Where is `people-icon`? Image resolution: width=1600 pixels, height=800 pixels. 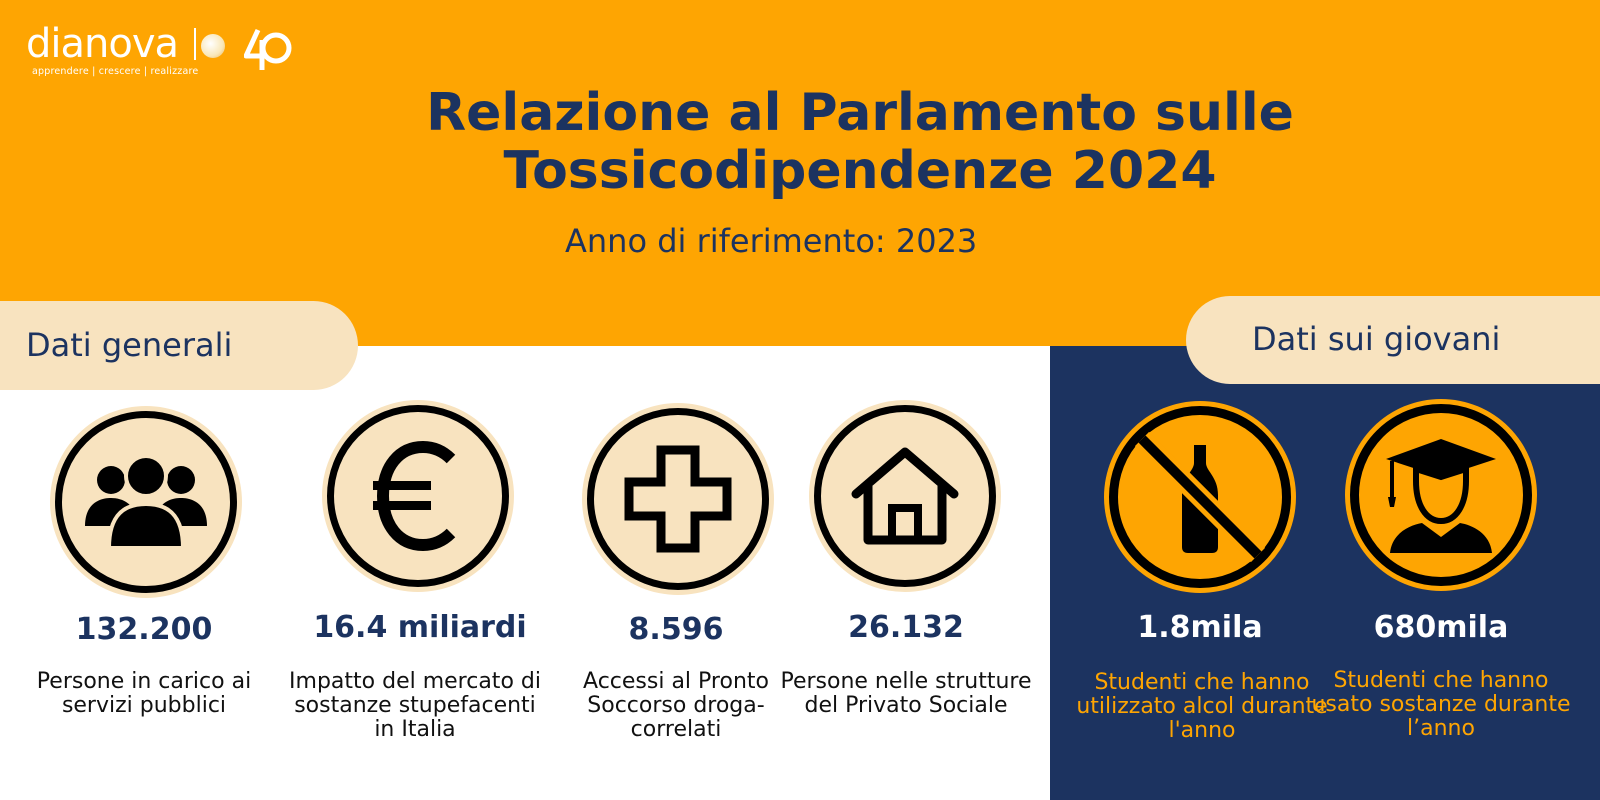 people-icon is located at coordinates (146, 502).